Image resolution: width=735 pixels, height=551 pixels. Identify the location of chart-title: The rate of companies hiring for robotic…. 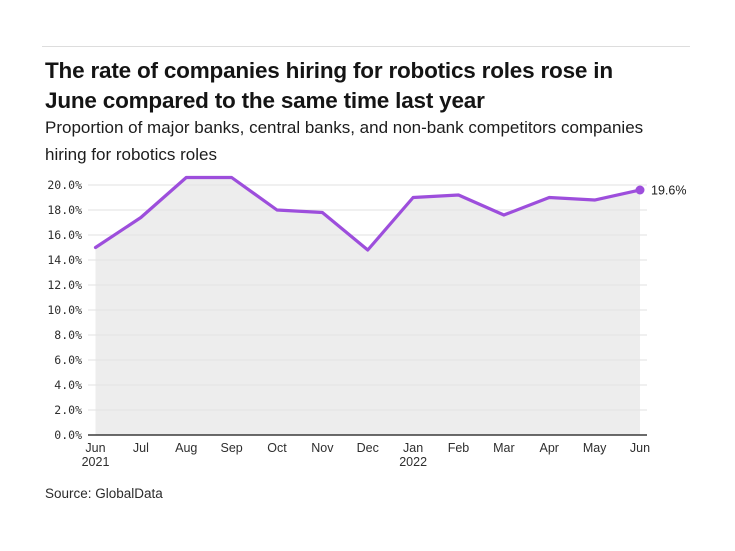
(370, 86).